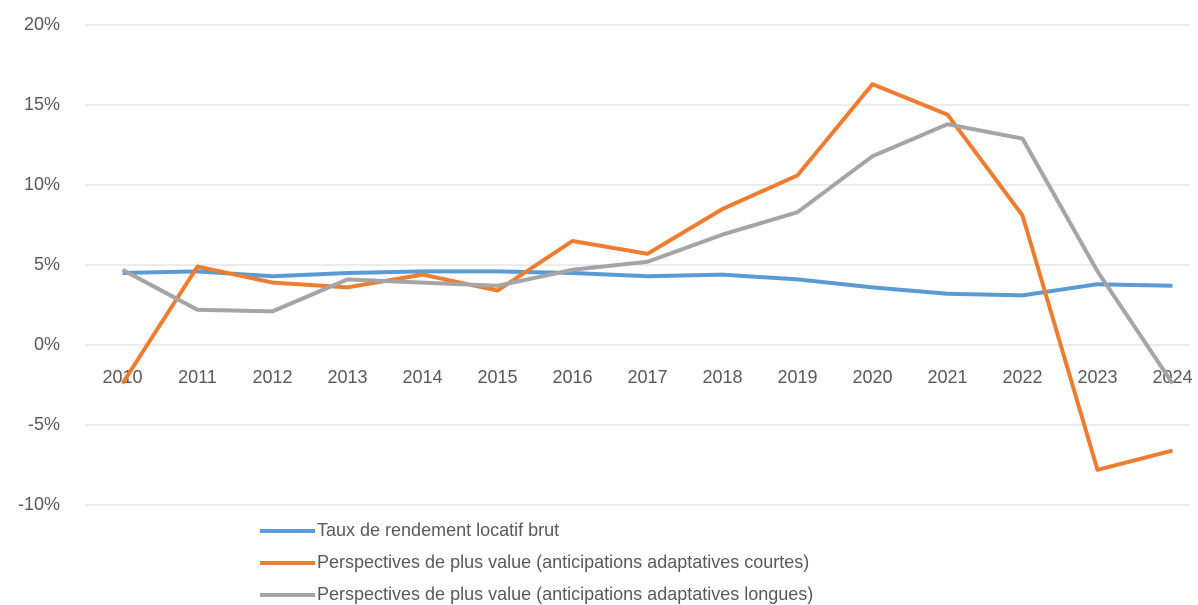  What do you see at coordinates (438, 530) in the screenshot?
I see `legend-label: Taux de rendement locatif brut` at bounding box center [438, 530].